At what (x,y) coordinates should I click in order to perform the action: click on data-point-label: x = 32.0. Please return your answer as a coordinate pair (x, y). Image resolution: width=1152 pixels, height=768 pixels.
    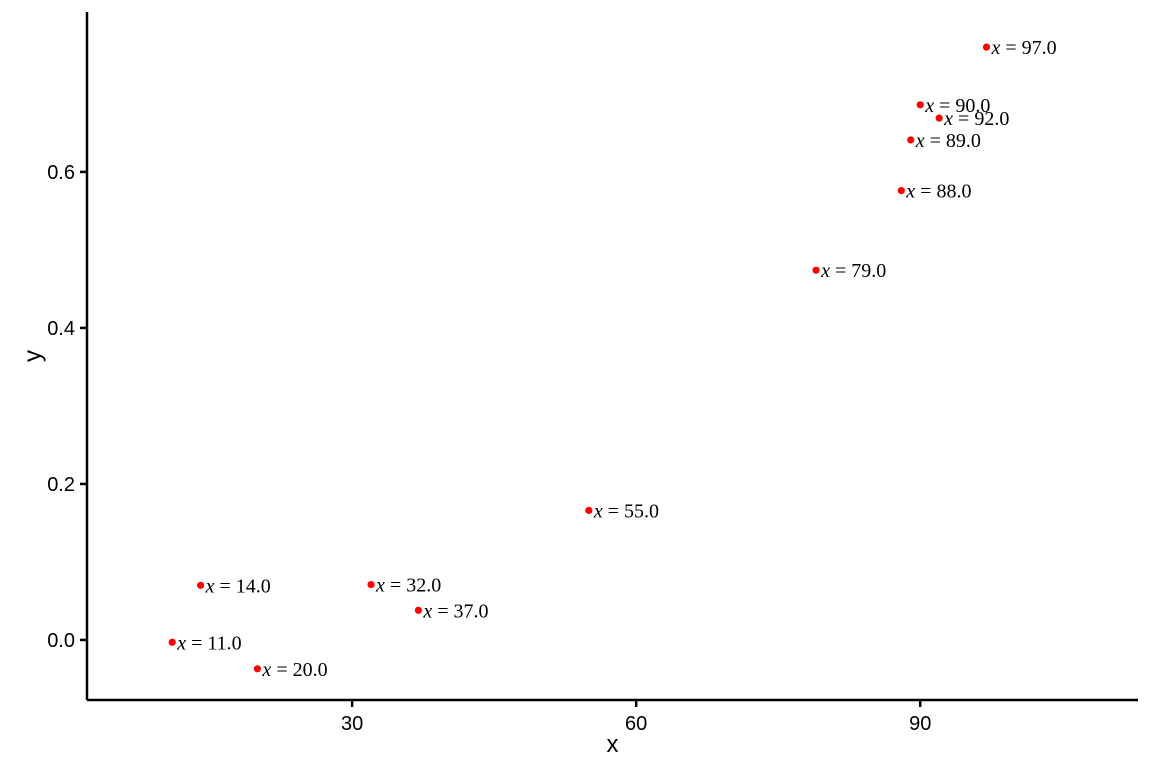
    Looking at the image, I should click on (408, 586).